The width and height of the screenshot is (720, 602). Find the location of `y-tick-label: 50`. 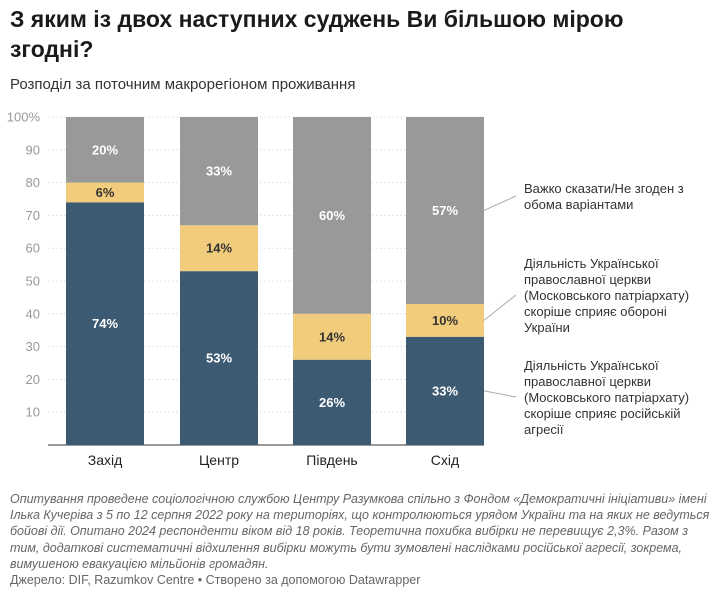

y-tick-label: 50 is located at coordinates (33, 281).